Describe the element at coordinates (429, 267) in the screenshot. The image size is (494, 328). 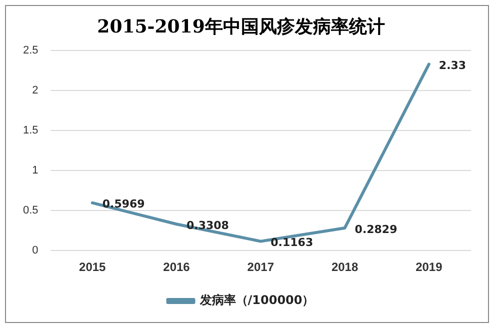
I see `x-tick-label: 2019` at that location.